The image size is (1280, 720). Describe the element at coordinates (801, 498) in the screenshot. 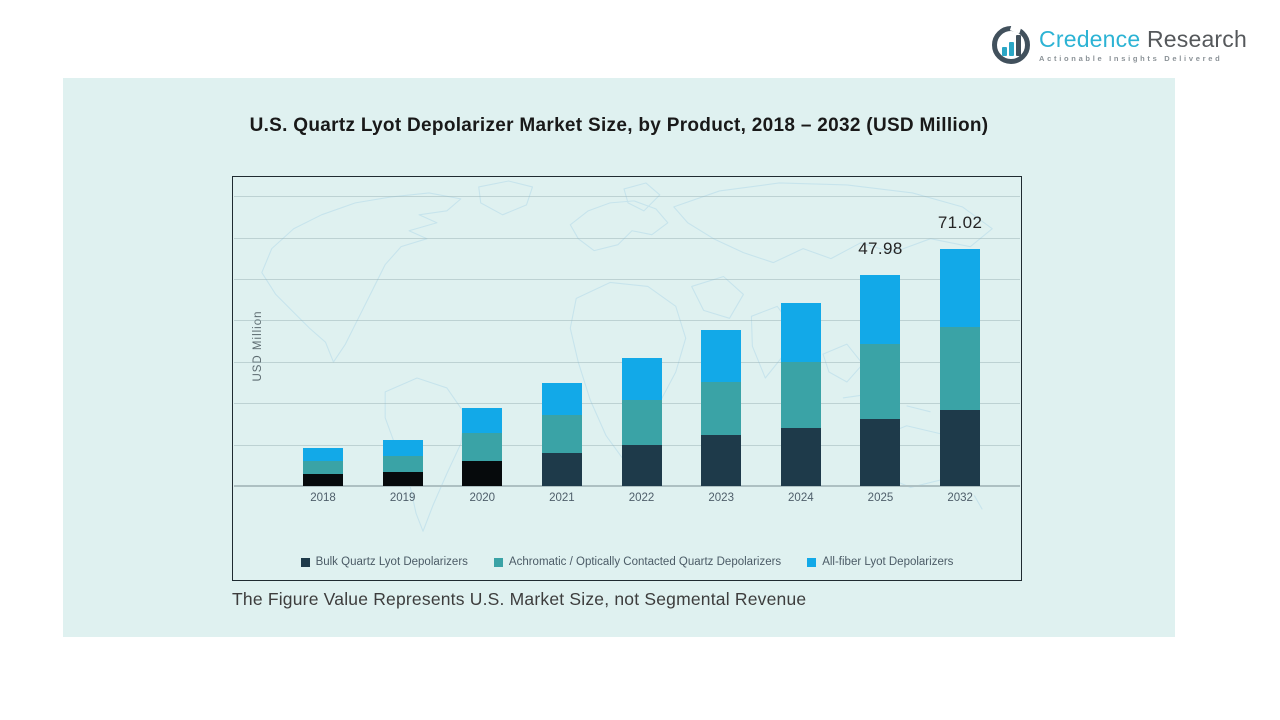

I see `x-tick-label-2024: 2024` at that location.